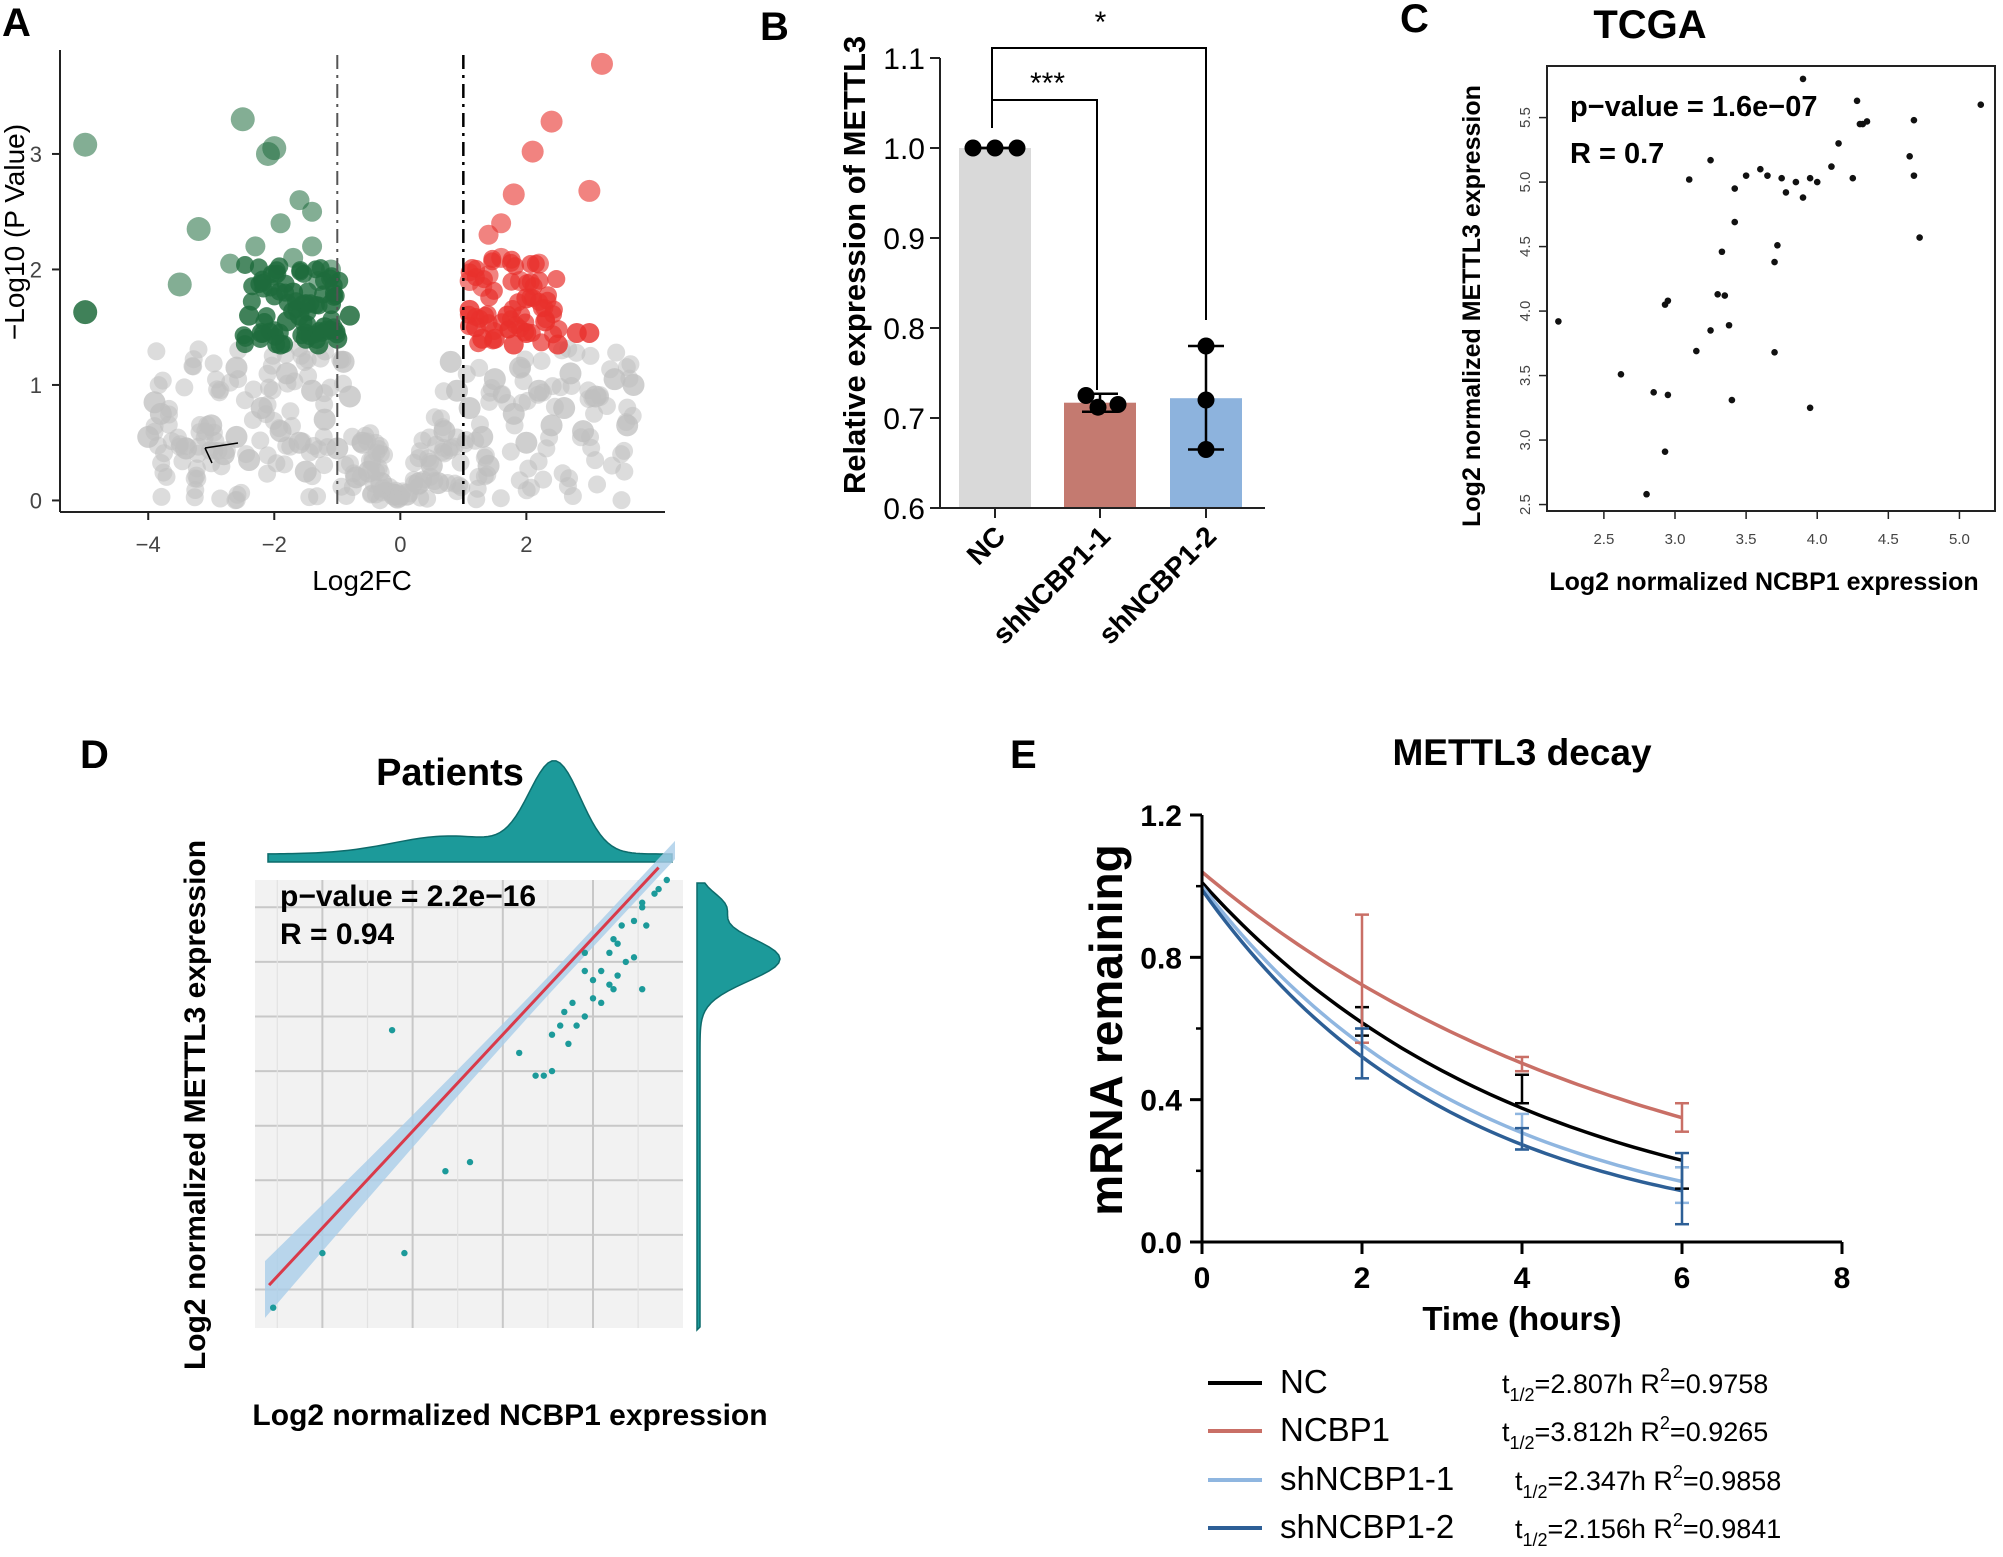  I want to click on panel-label-d: D, so click(94, 755).